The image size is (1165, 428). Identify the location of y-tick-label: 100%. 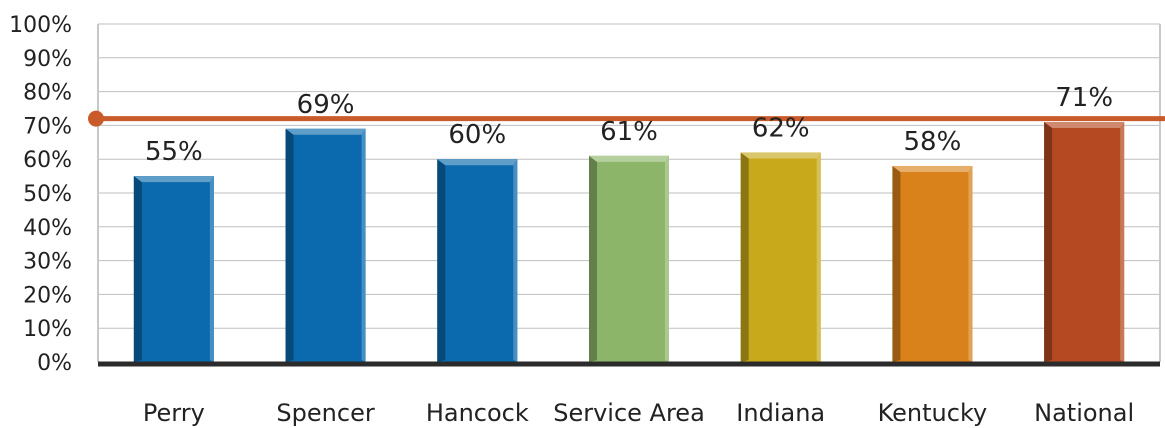
(40, 25).